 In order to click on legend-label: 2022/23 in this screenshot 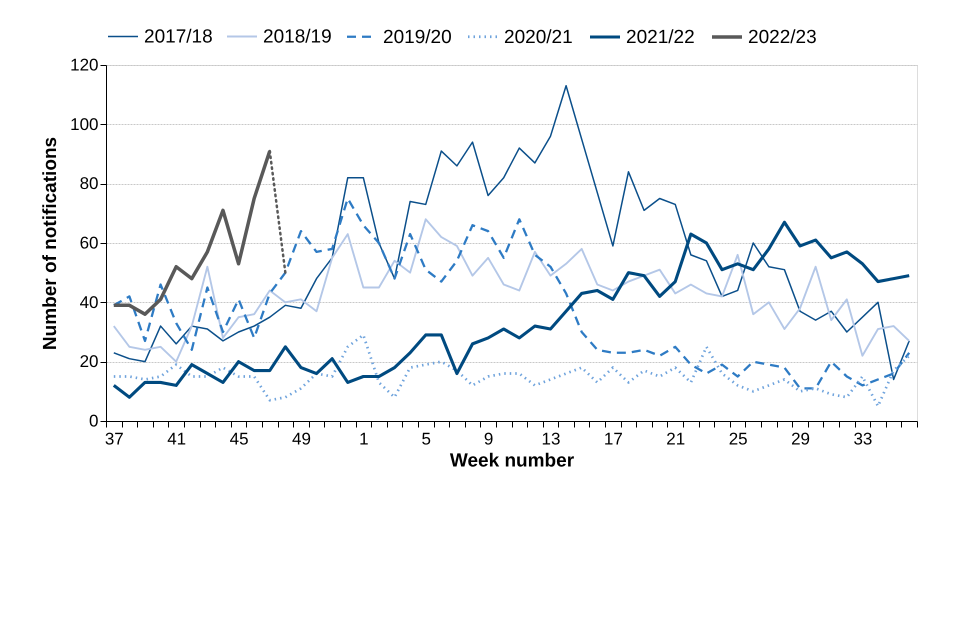, I will do `click(782, 37)`.